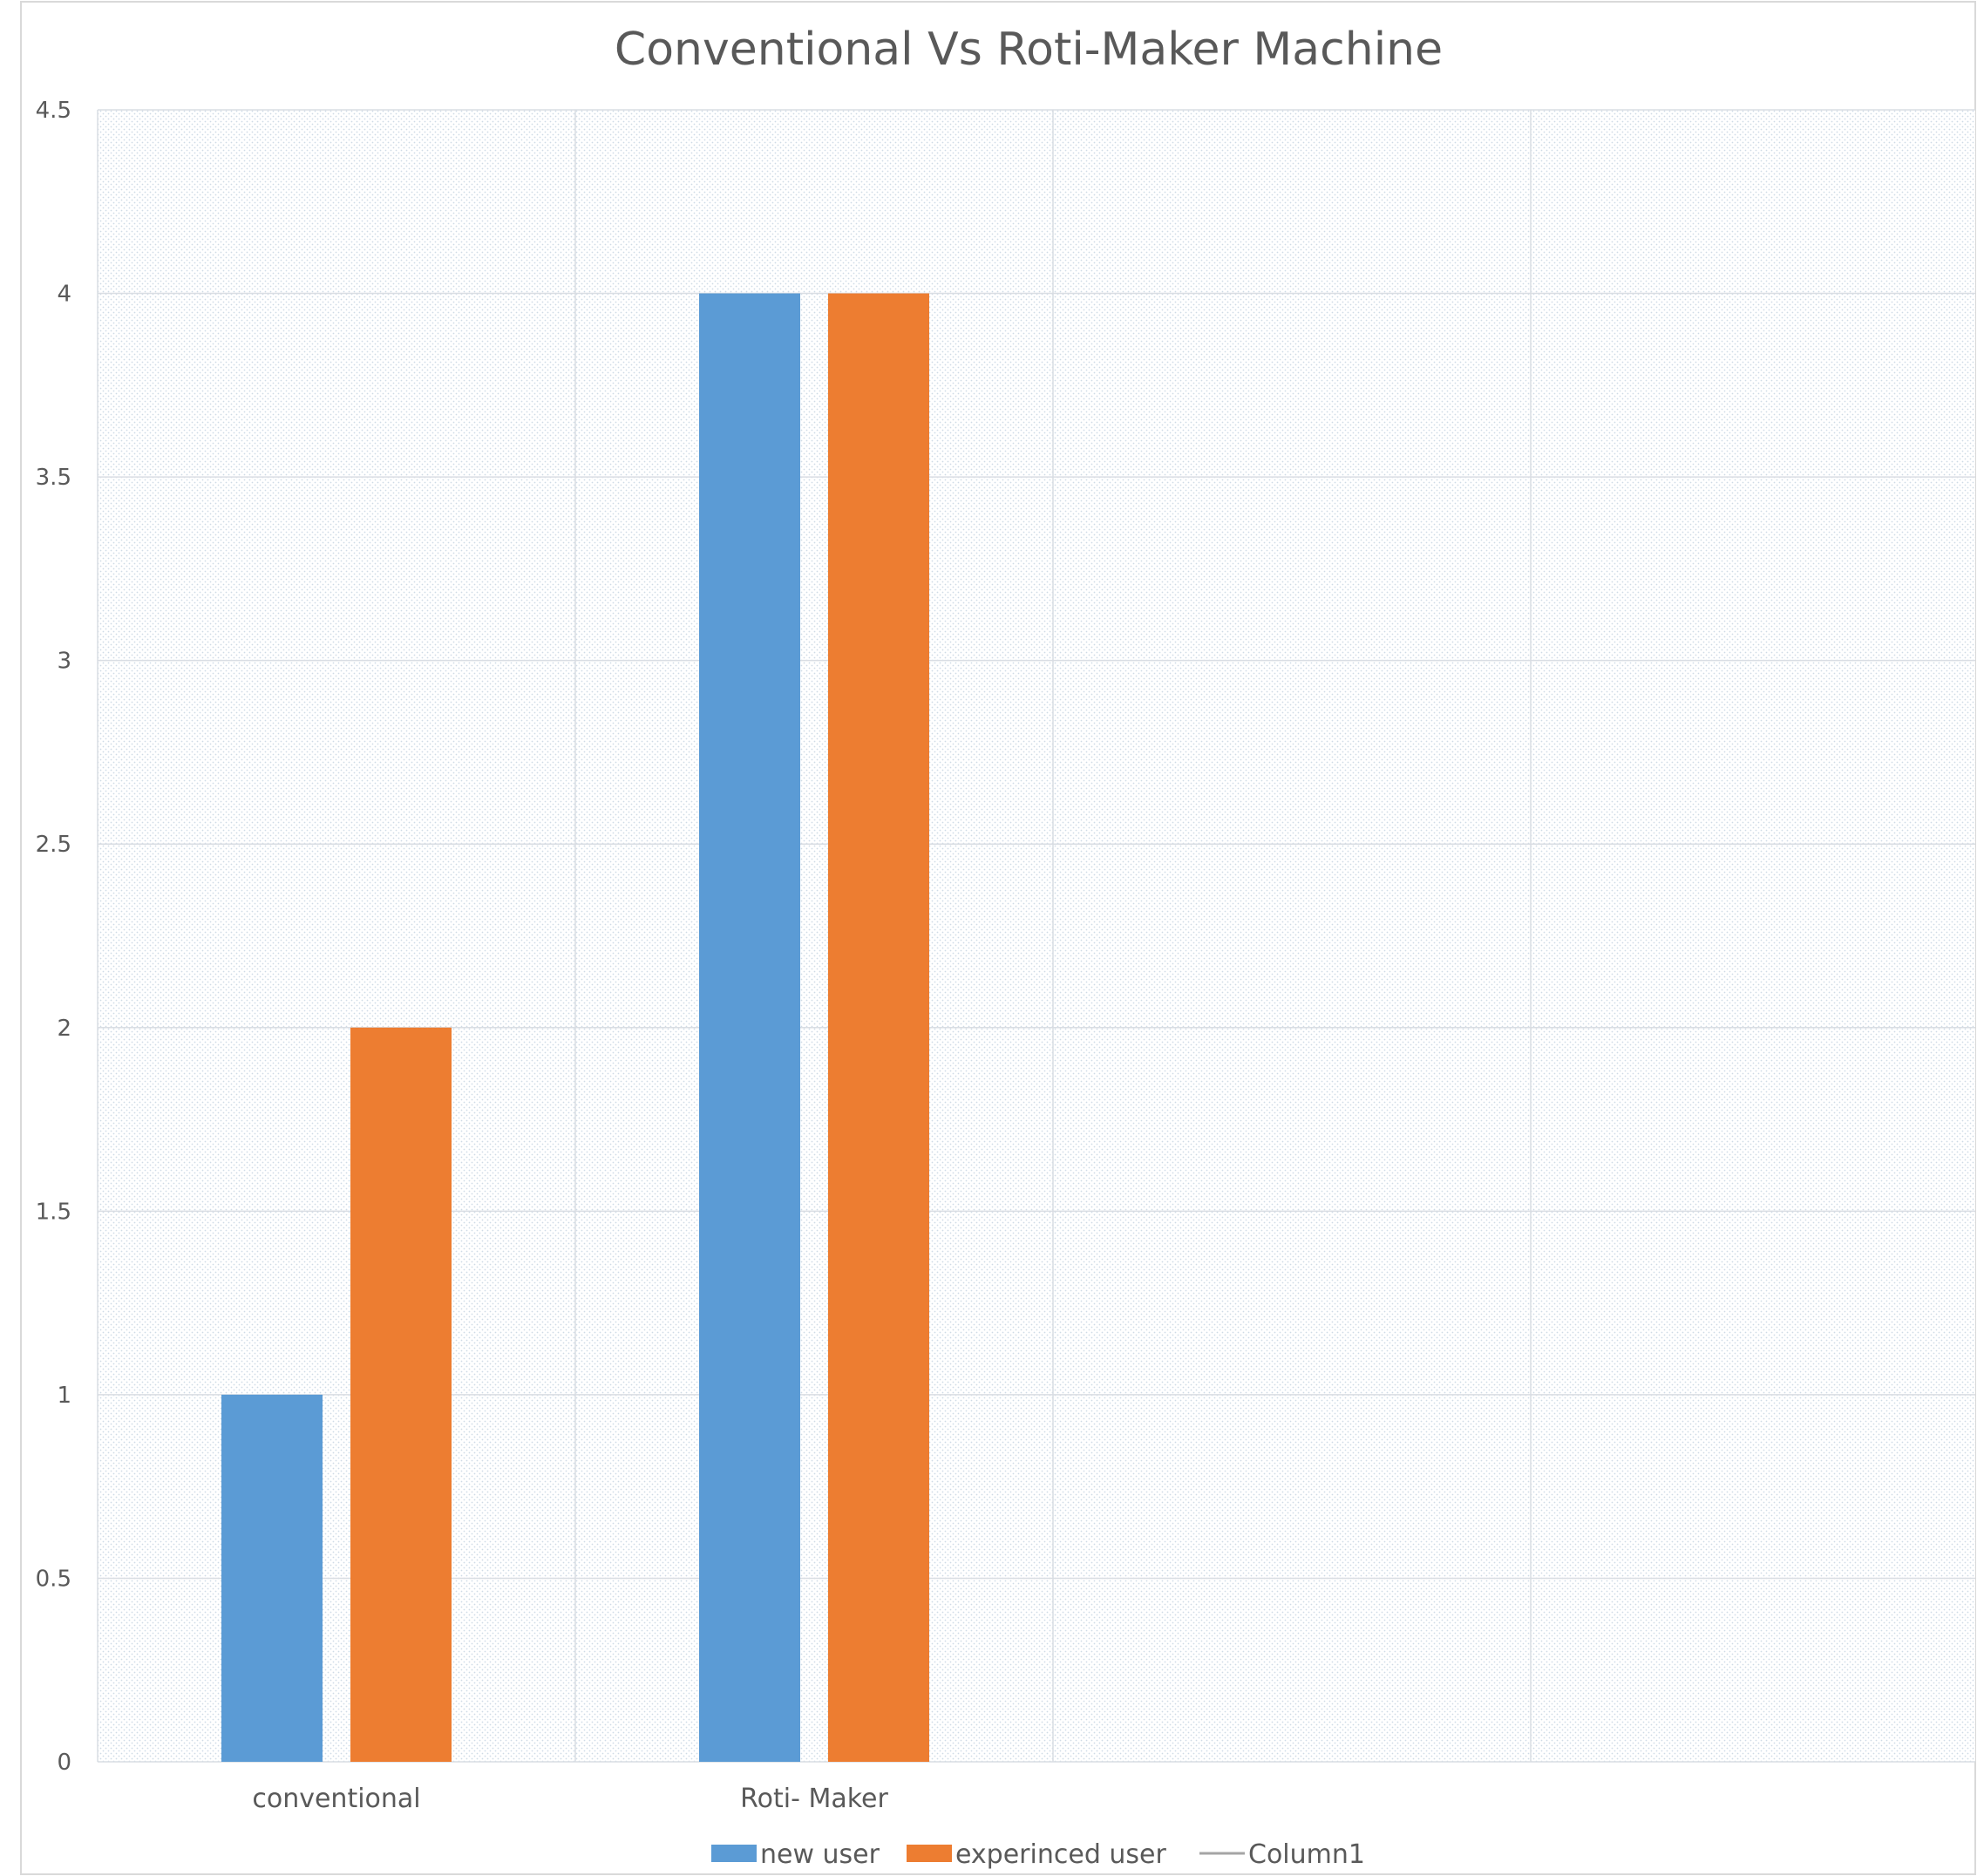  Describe the element at coordinates (53, 111) in the screenshot. I see `y-tick-label: 4.5` at that location.